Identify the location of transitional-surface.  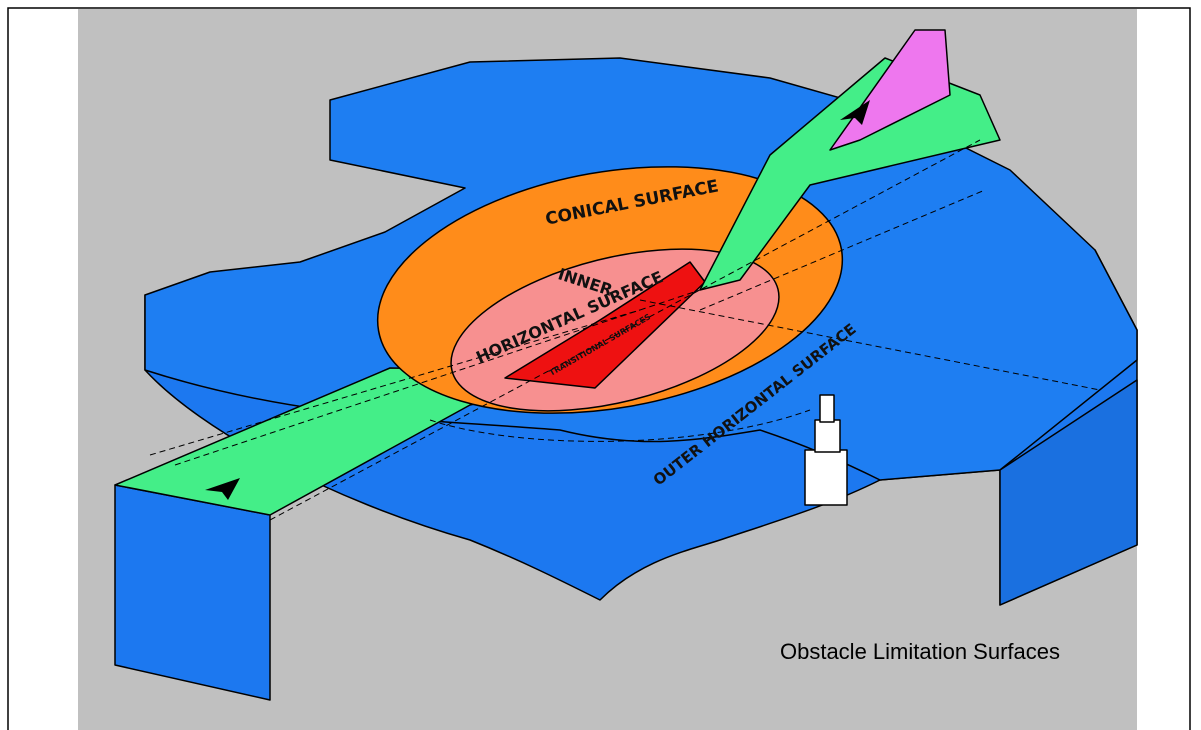
(605, 325).